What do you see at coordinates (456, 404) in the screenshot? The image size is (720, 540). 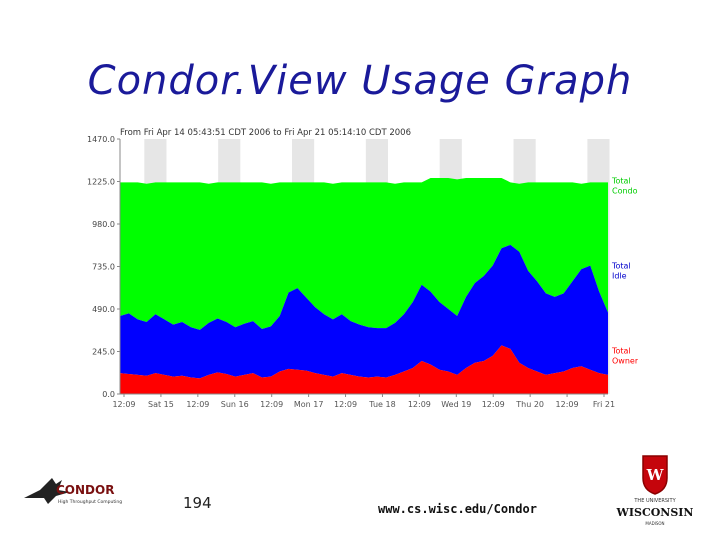 I see `x-tick-label: Wed 19` at bounding box center [456, 404].